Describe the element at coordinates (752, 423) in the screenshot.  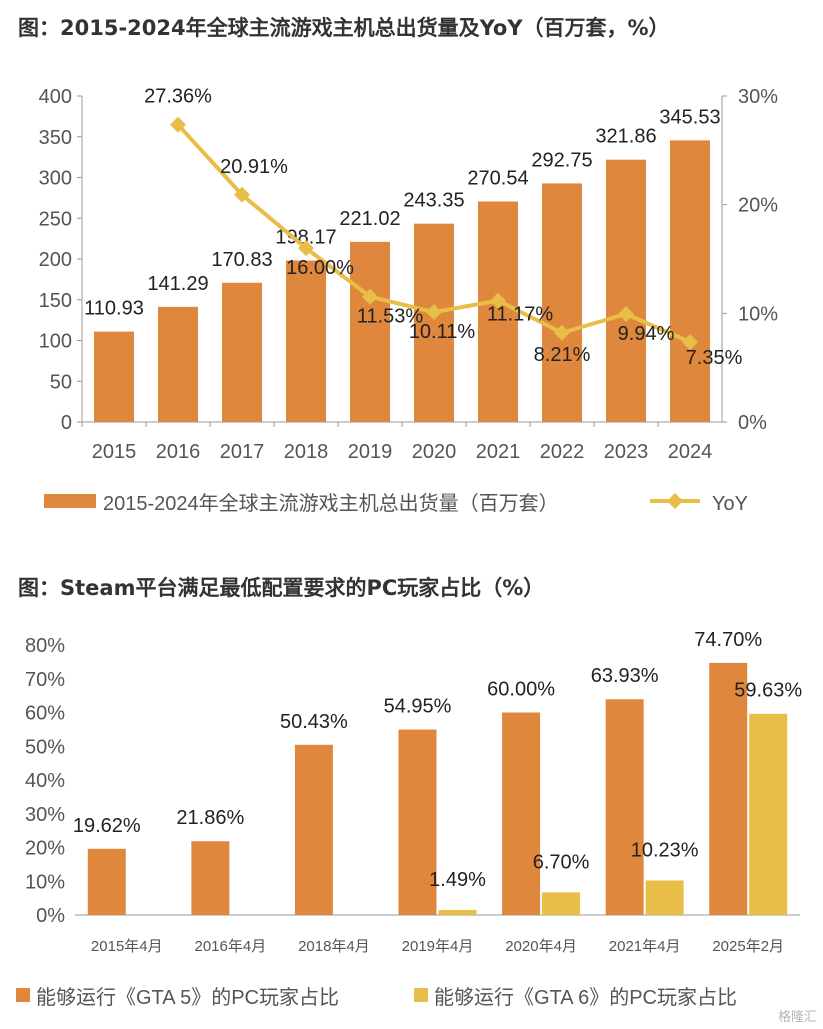
I see `y2-tick-label: 0%` at that location.